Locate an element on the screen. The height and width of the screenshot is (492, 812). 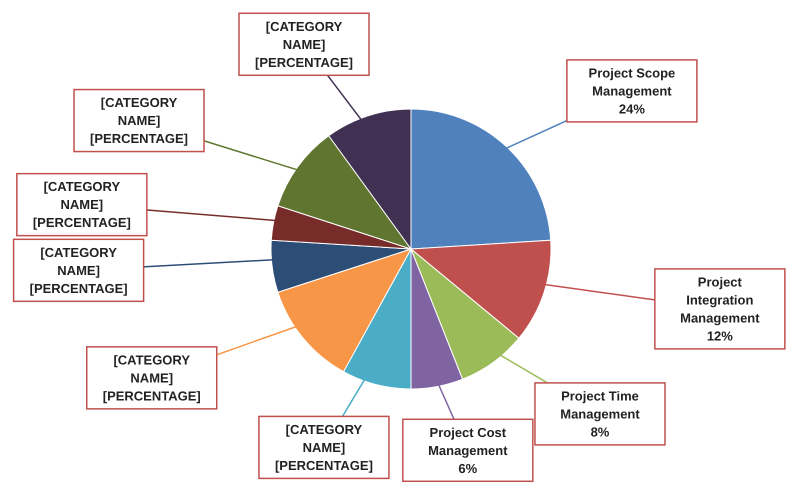
slice-label: Project Integration Management is located at coordinates (720, 300).